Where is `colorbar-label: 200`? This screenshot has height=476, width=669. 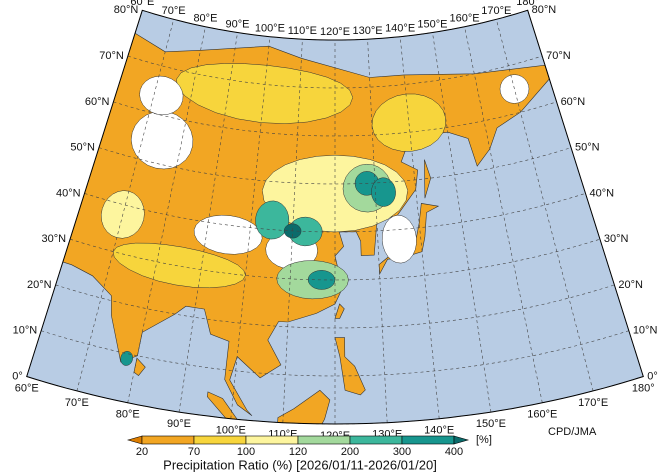 colorbar-label: 200 is located at coordinates (350, 452).